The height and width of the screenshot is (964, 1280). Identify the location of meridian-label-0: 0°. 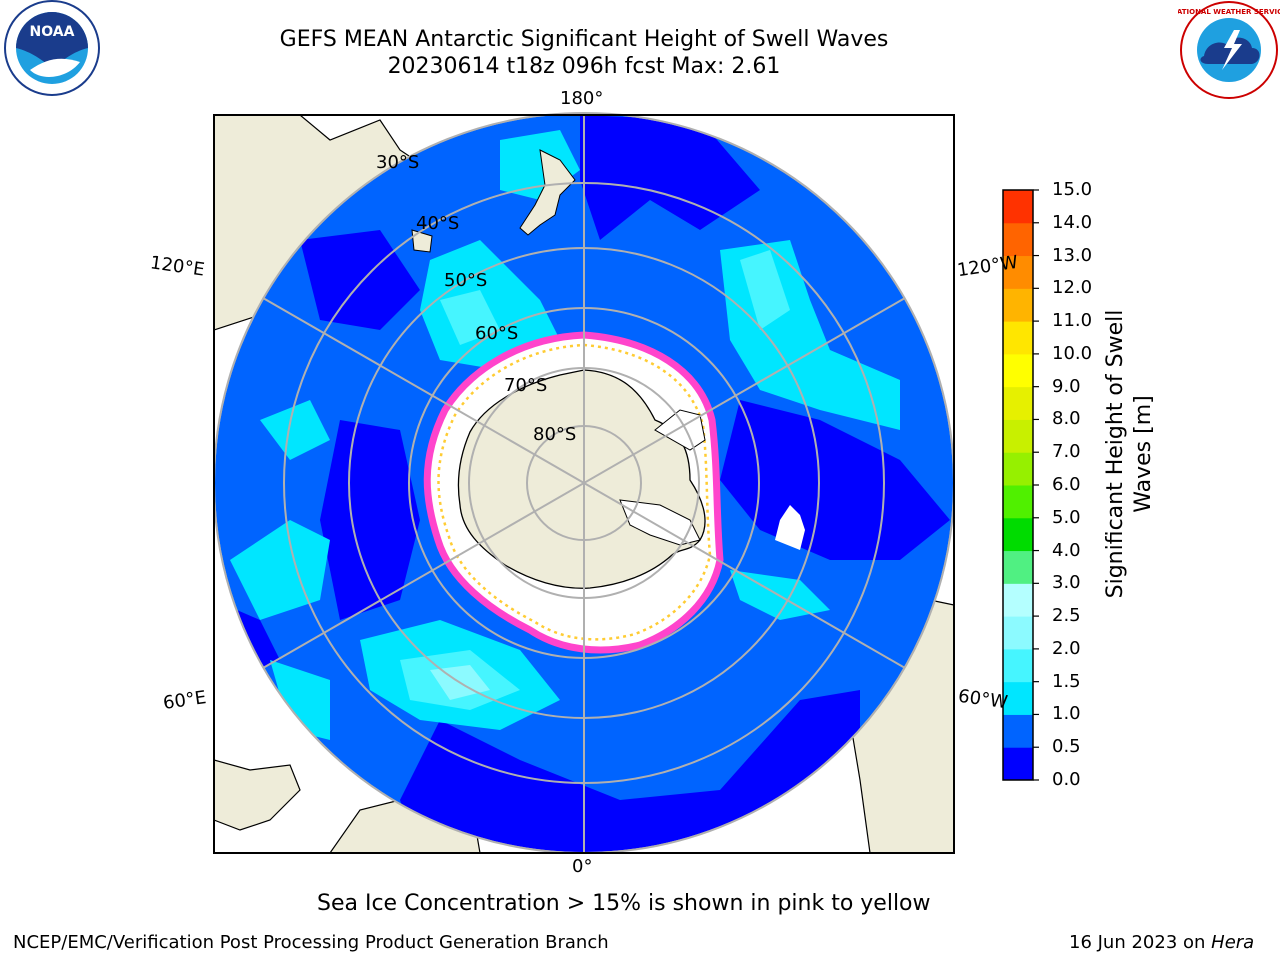
(582, 866).